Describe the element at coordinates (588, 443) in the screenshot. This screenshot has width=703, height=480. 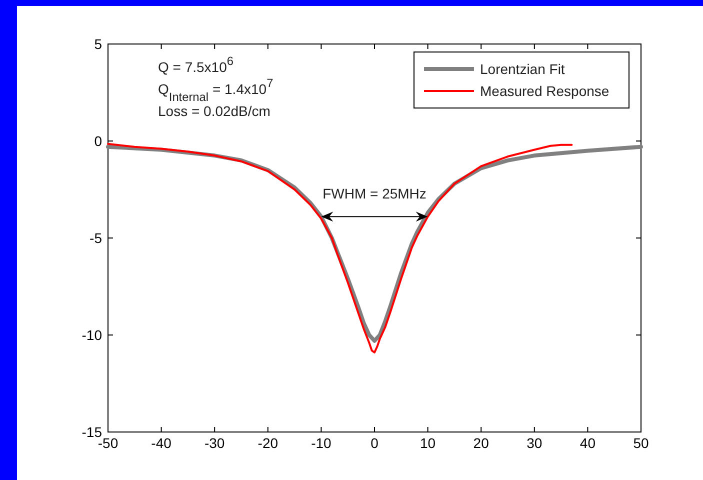
I see `x-tick-label: 40` at that location.